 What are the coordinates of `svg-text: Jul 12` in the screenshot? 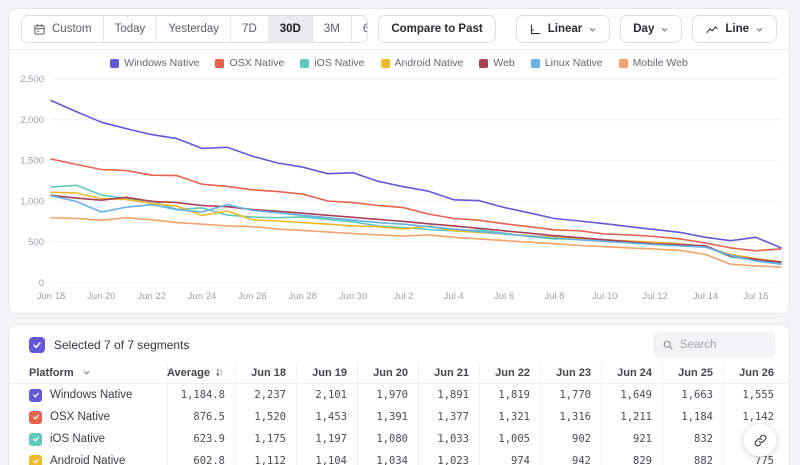 It's located at (654, 296).